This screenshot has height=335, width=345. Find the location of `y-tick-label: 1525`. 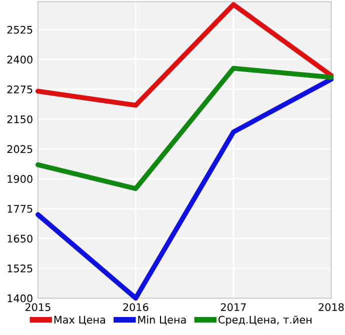

y-tick-label: 1525 is located at coordinates (20, 268).